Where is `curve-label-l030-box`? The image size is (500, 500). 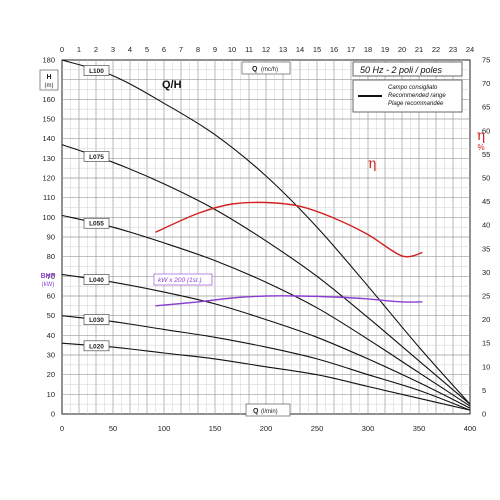
curve-label-l030-box is located at coordinates (96, 319).